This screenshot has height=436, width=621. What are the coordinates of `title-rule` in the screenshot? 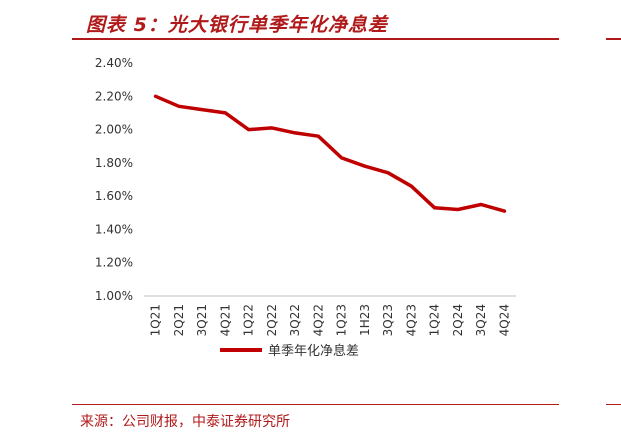 It's located at (315, 39).